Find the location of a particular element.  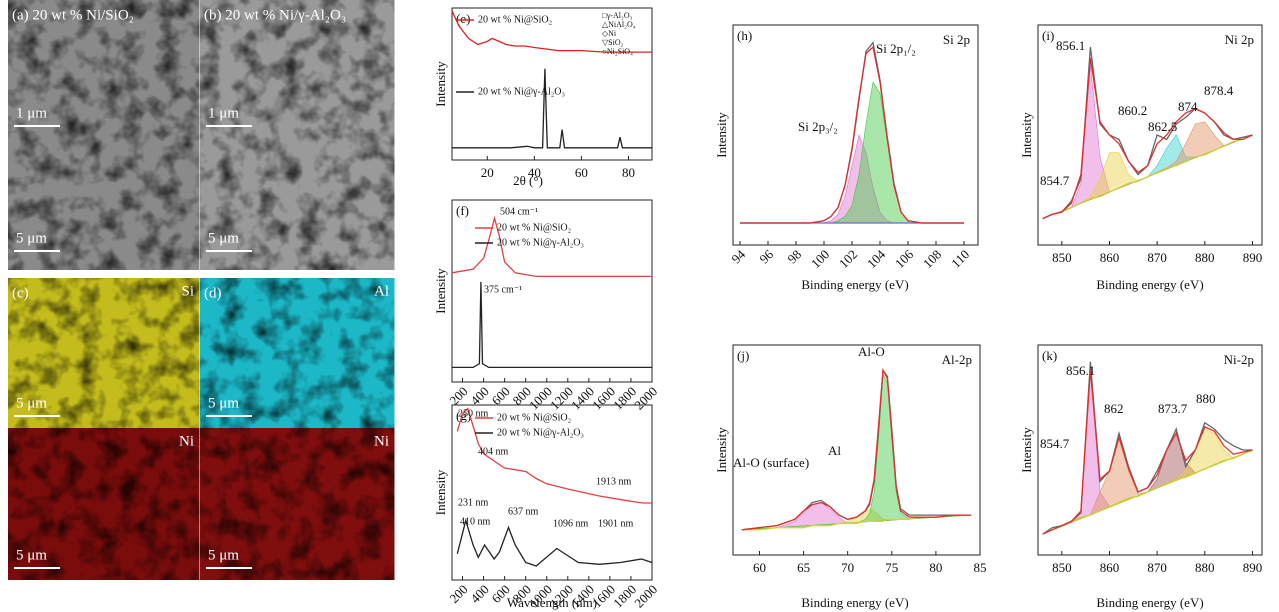

annotation: 862.5 is located at coordinates (1162, 126).